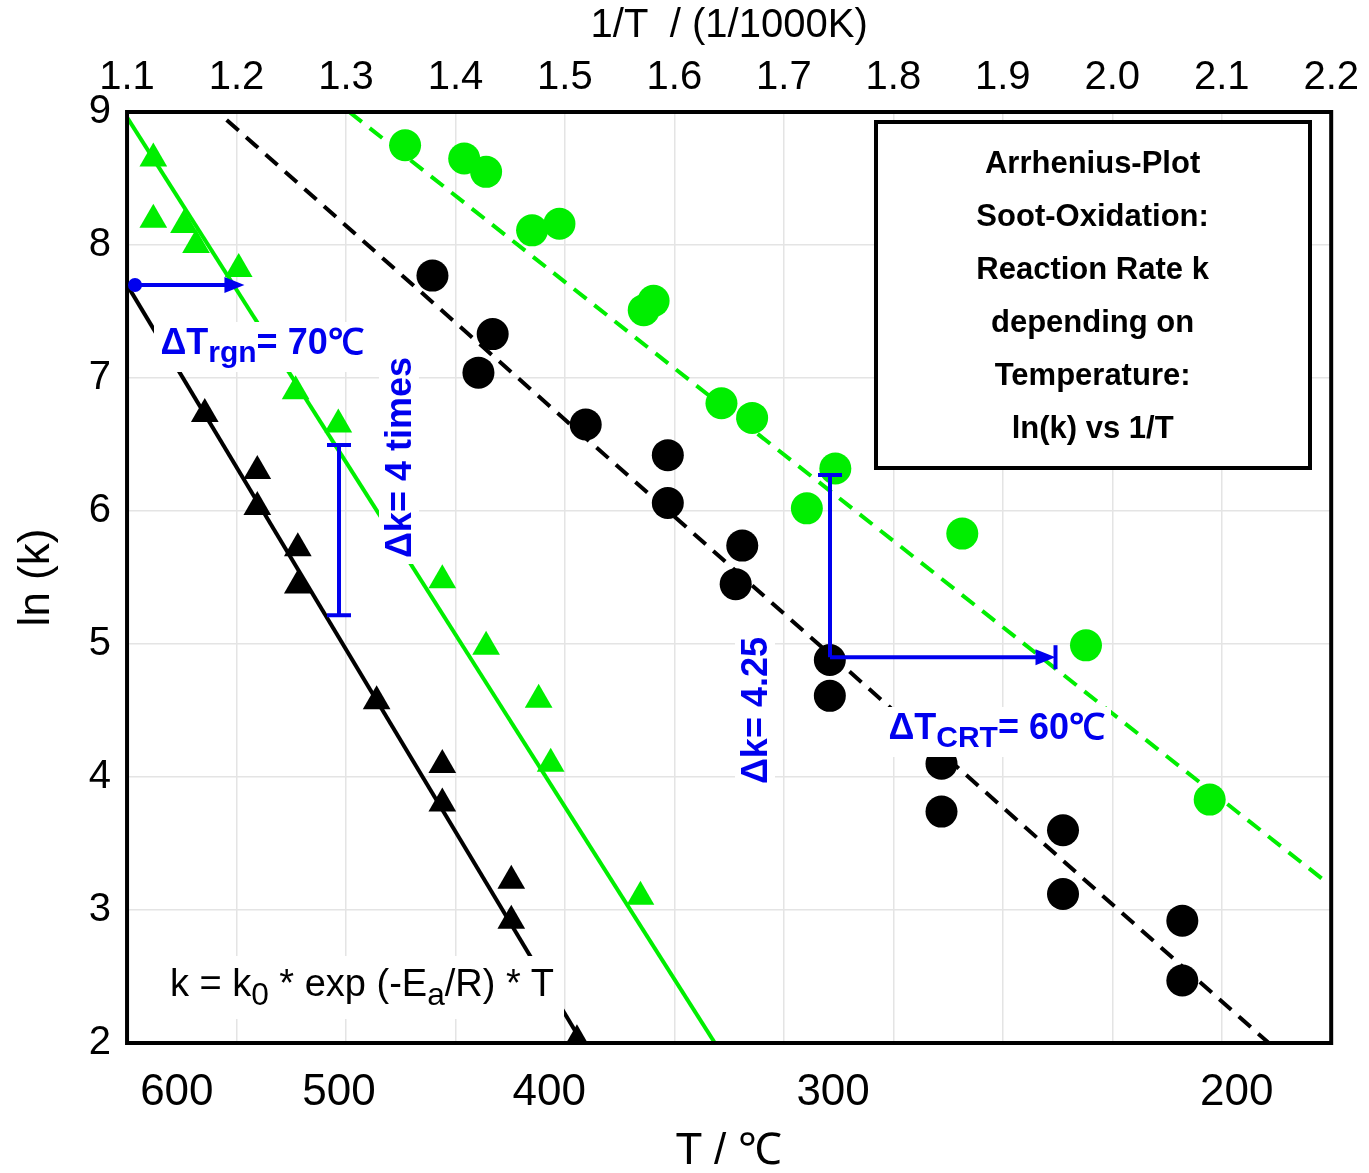  What do you see at coordinates (346, 75) in the screenshot?
I see `x-tick-label: 1.3` at bounding box center [346, 75].